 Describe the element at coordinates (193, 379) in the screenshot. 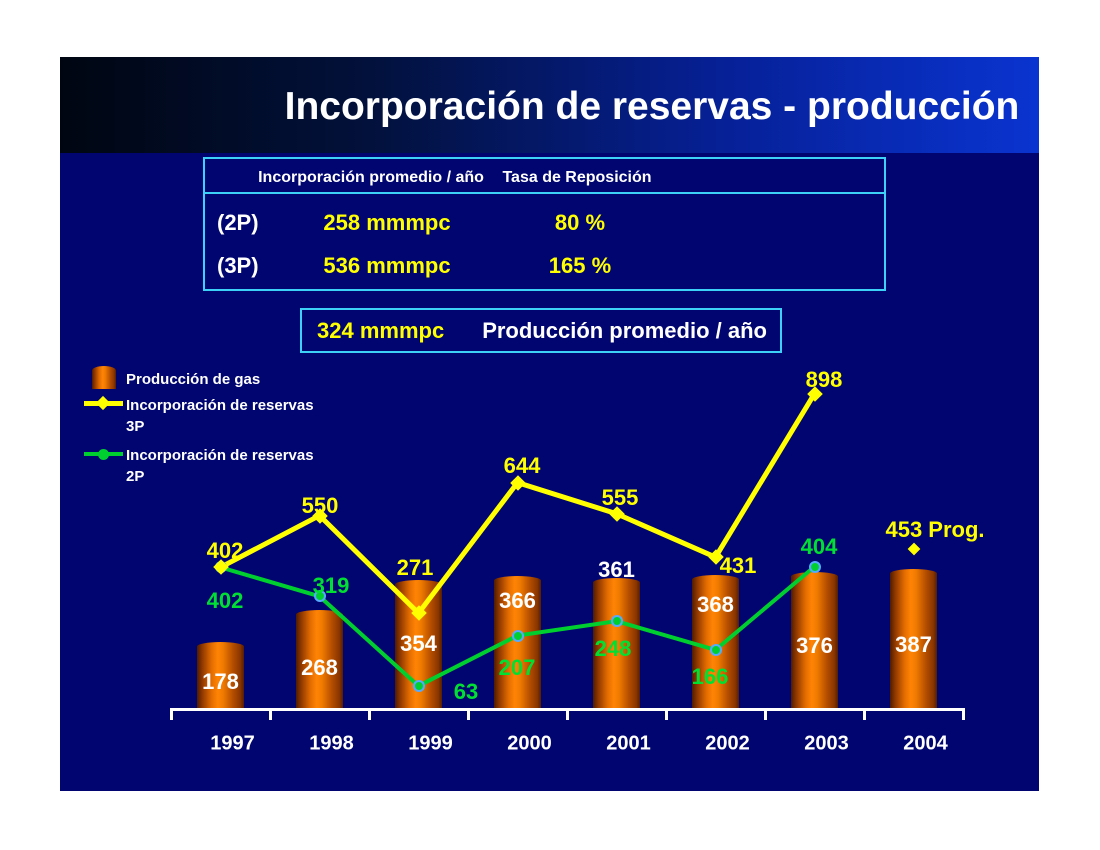

I see `legend-item-gas-production: Producción de gas` at that location.